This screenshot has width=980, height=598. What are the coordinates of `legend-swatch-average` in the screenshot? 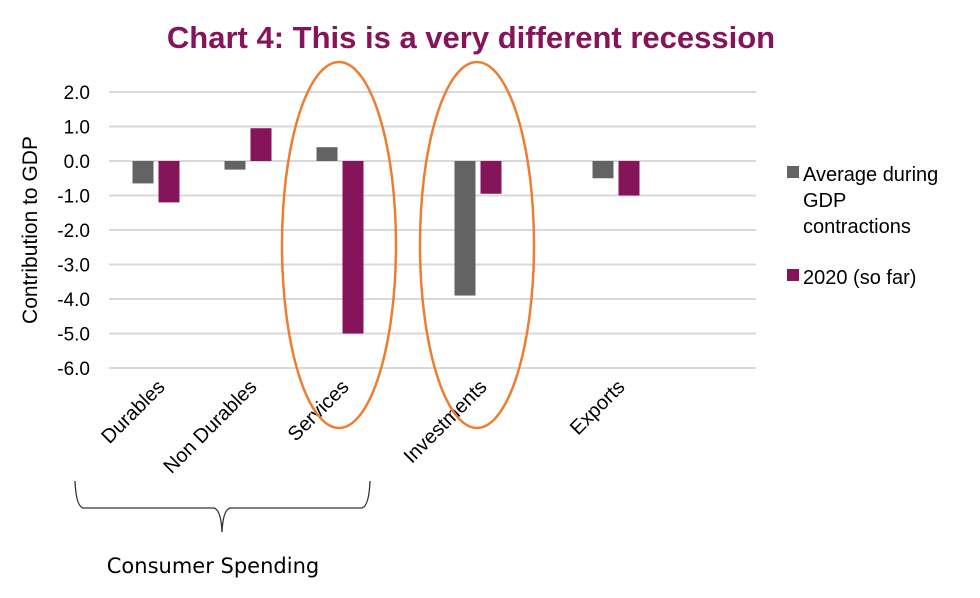 It's located at (793, 172).